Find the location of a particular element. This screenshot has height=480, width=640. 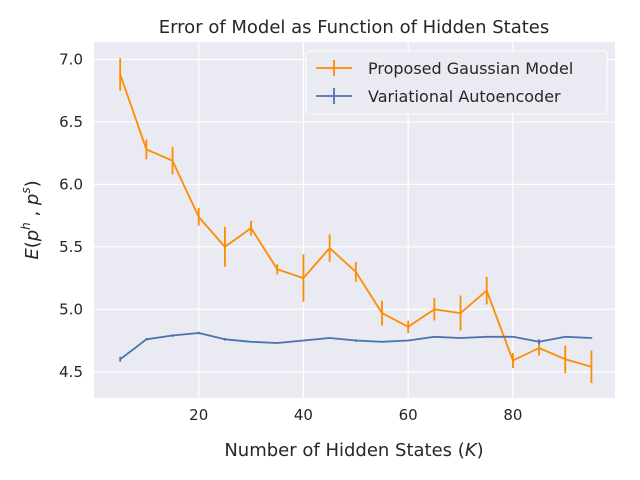

y-tick-label: 7.0 is located at coordinates (71, 59).